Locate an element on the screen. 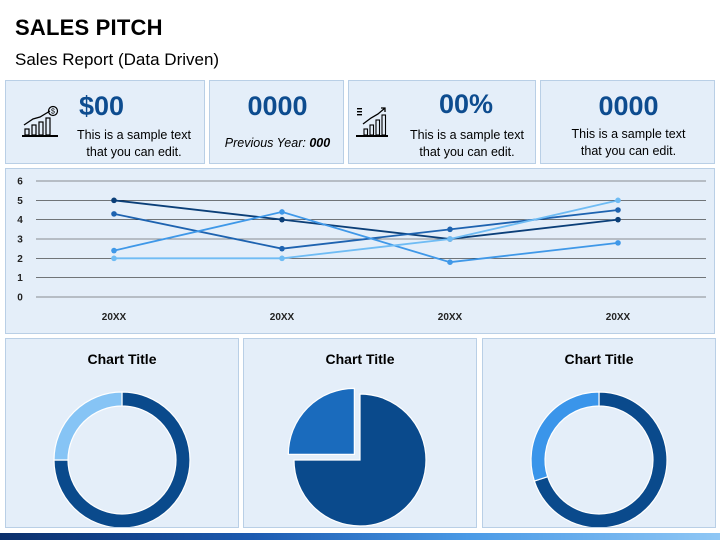 This screenshot has height=540, width=720. y-tick-label: 2 is located at coordinates (20, 259).